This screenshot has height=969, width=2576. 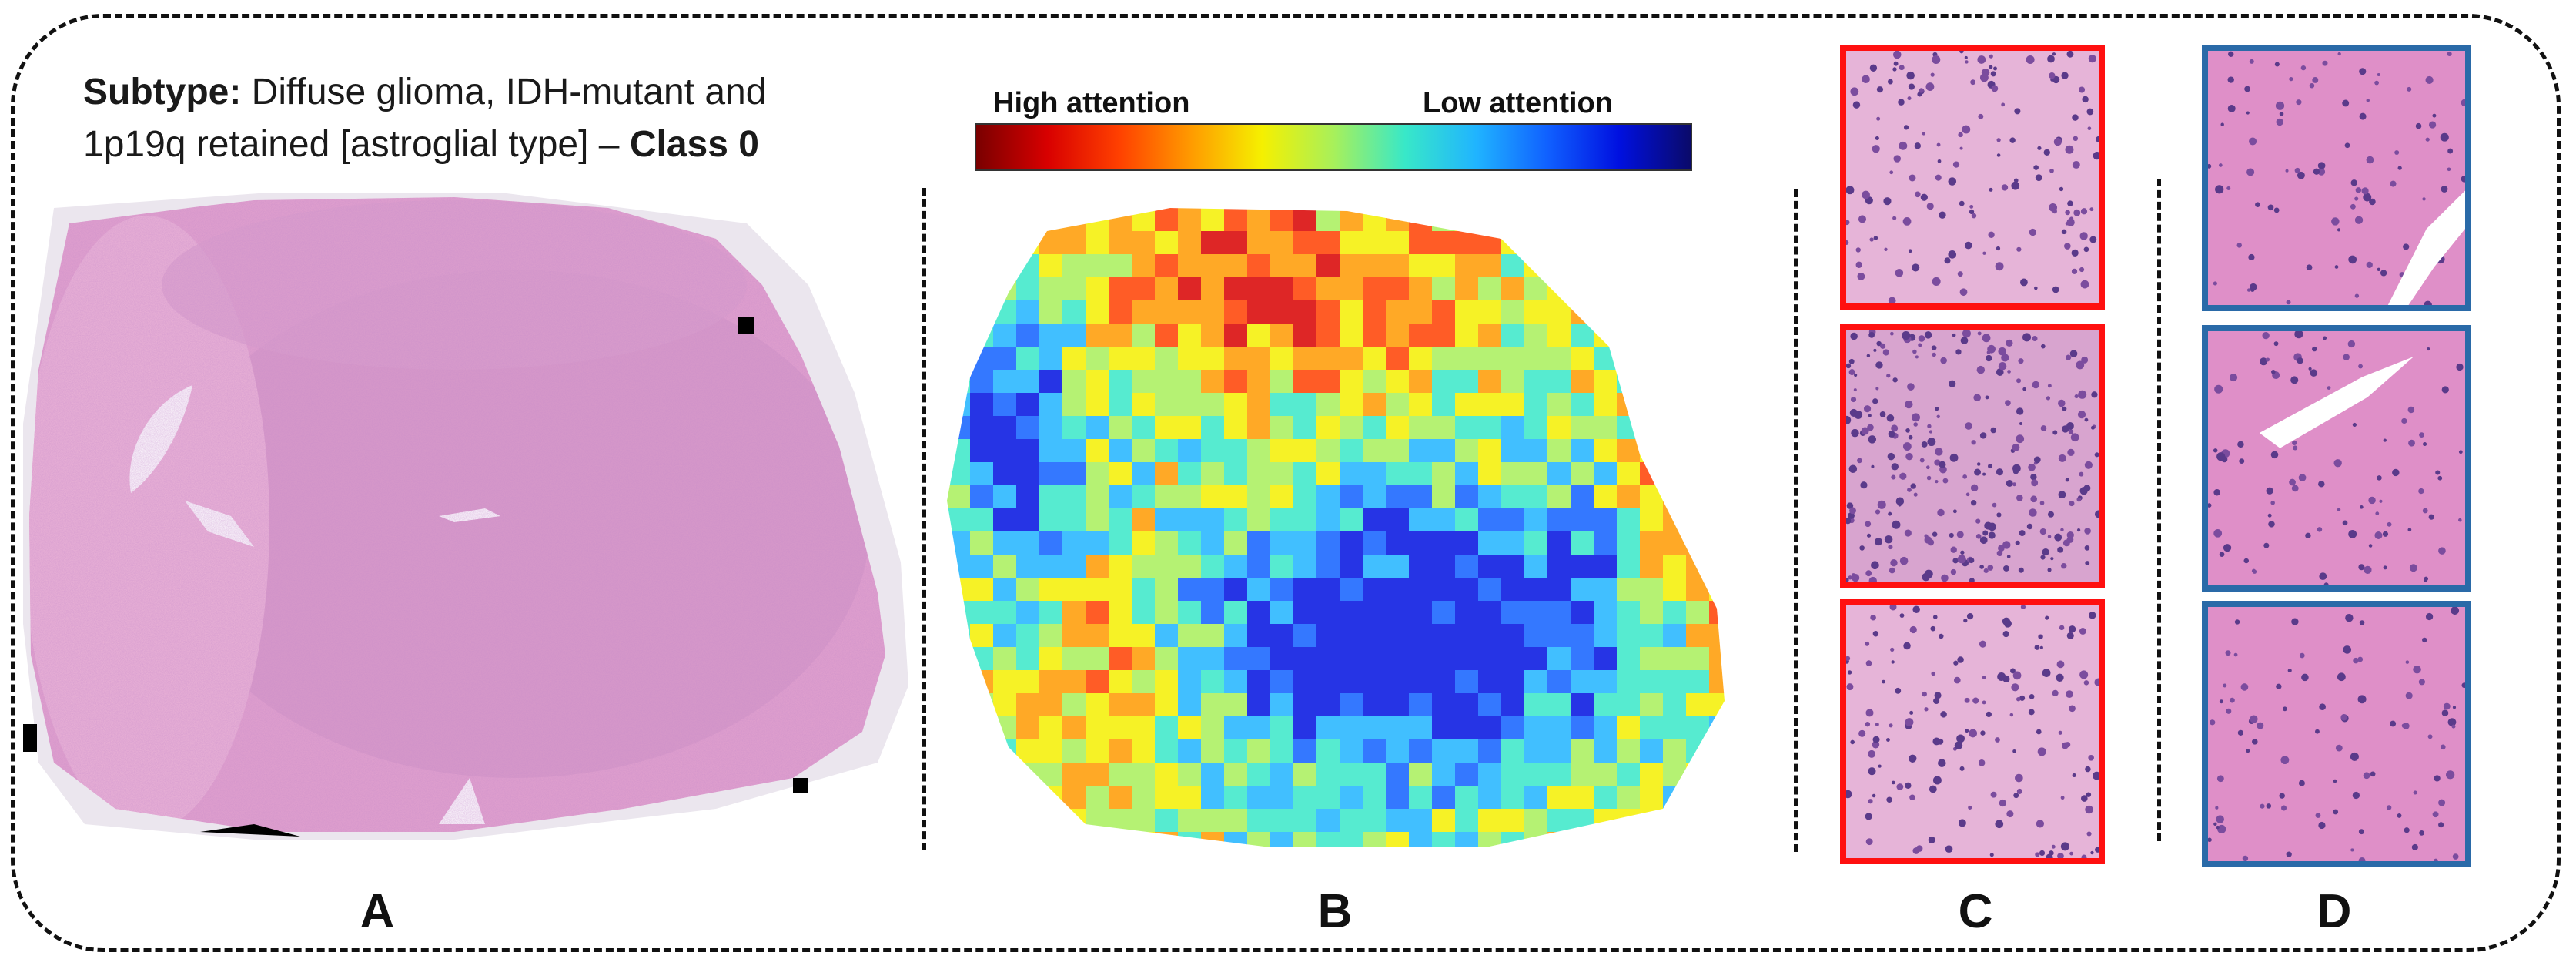 What do you see at coordinates (1518, 103) in the screenshot?
I see `low-attention-label: Low attention` at bounding box center [1518, 103].